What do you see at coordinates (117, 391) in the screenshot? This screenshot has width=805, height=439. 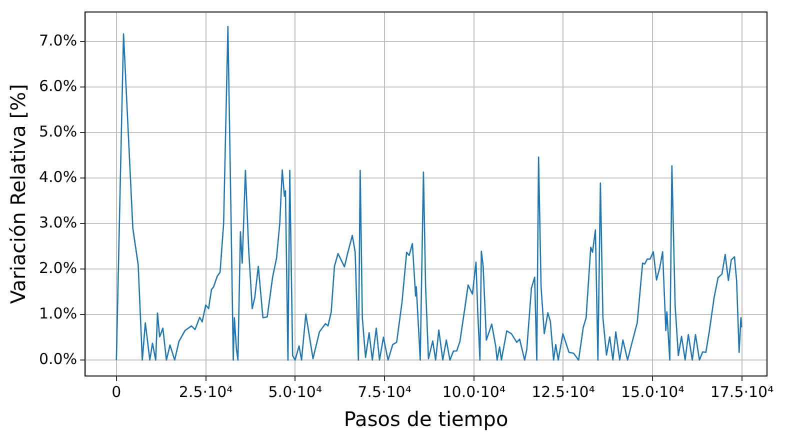 I see `x-tick-label: 0` at bounding box center [117, 391].